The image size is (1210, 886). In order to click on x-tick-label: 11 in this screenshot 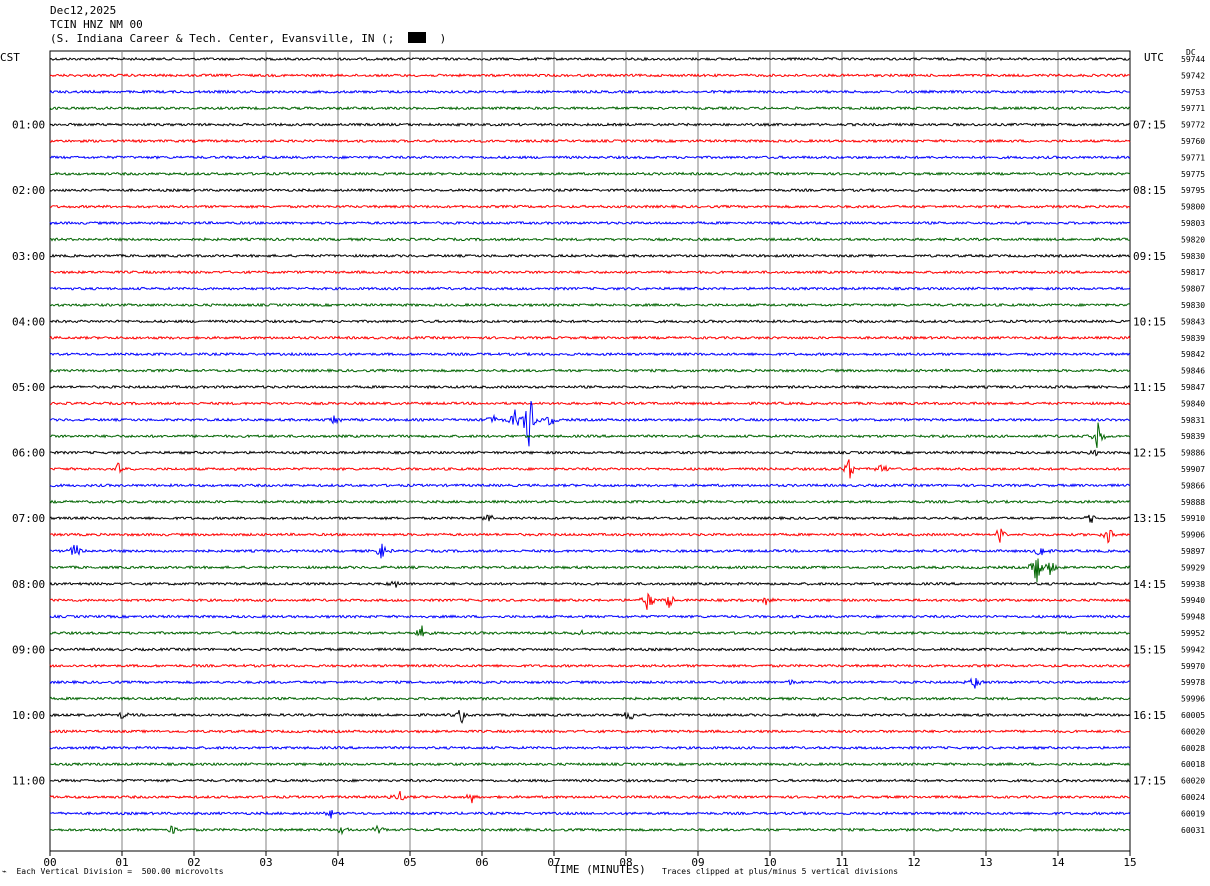, I will do `click(841, 862)`.